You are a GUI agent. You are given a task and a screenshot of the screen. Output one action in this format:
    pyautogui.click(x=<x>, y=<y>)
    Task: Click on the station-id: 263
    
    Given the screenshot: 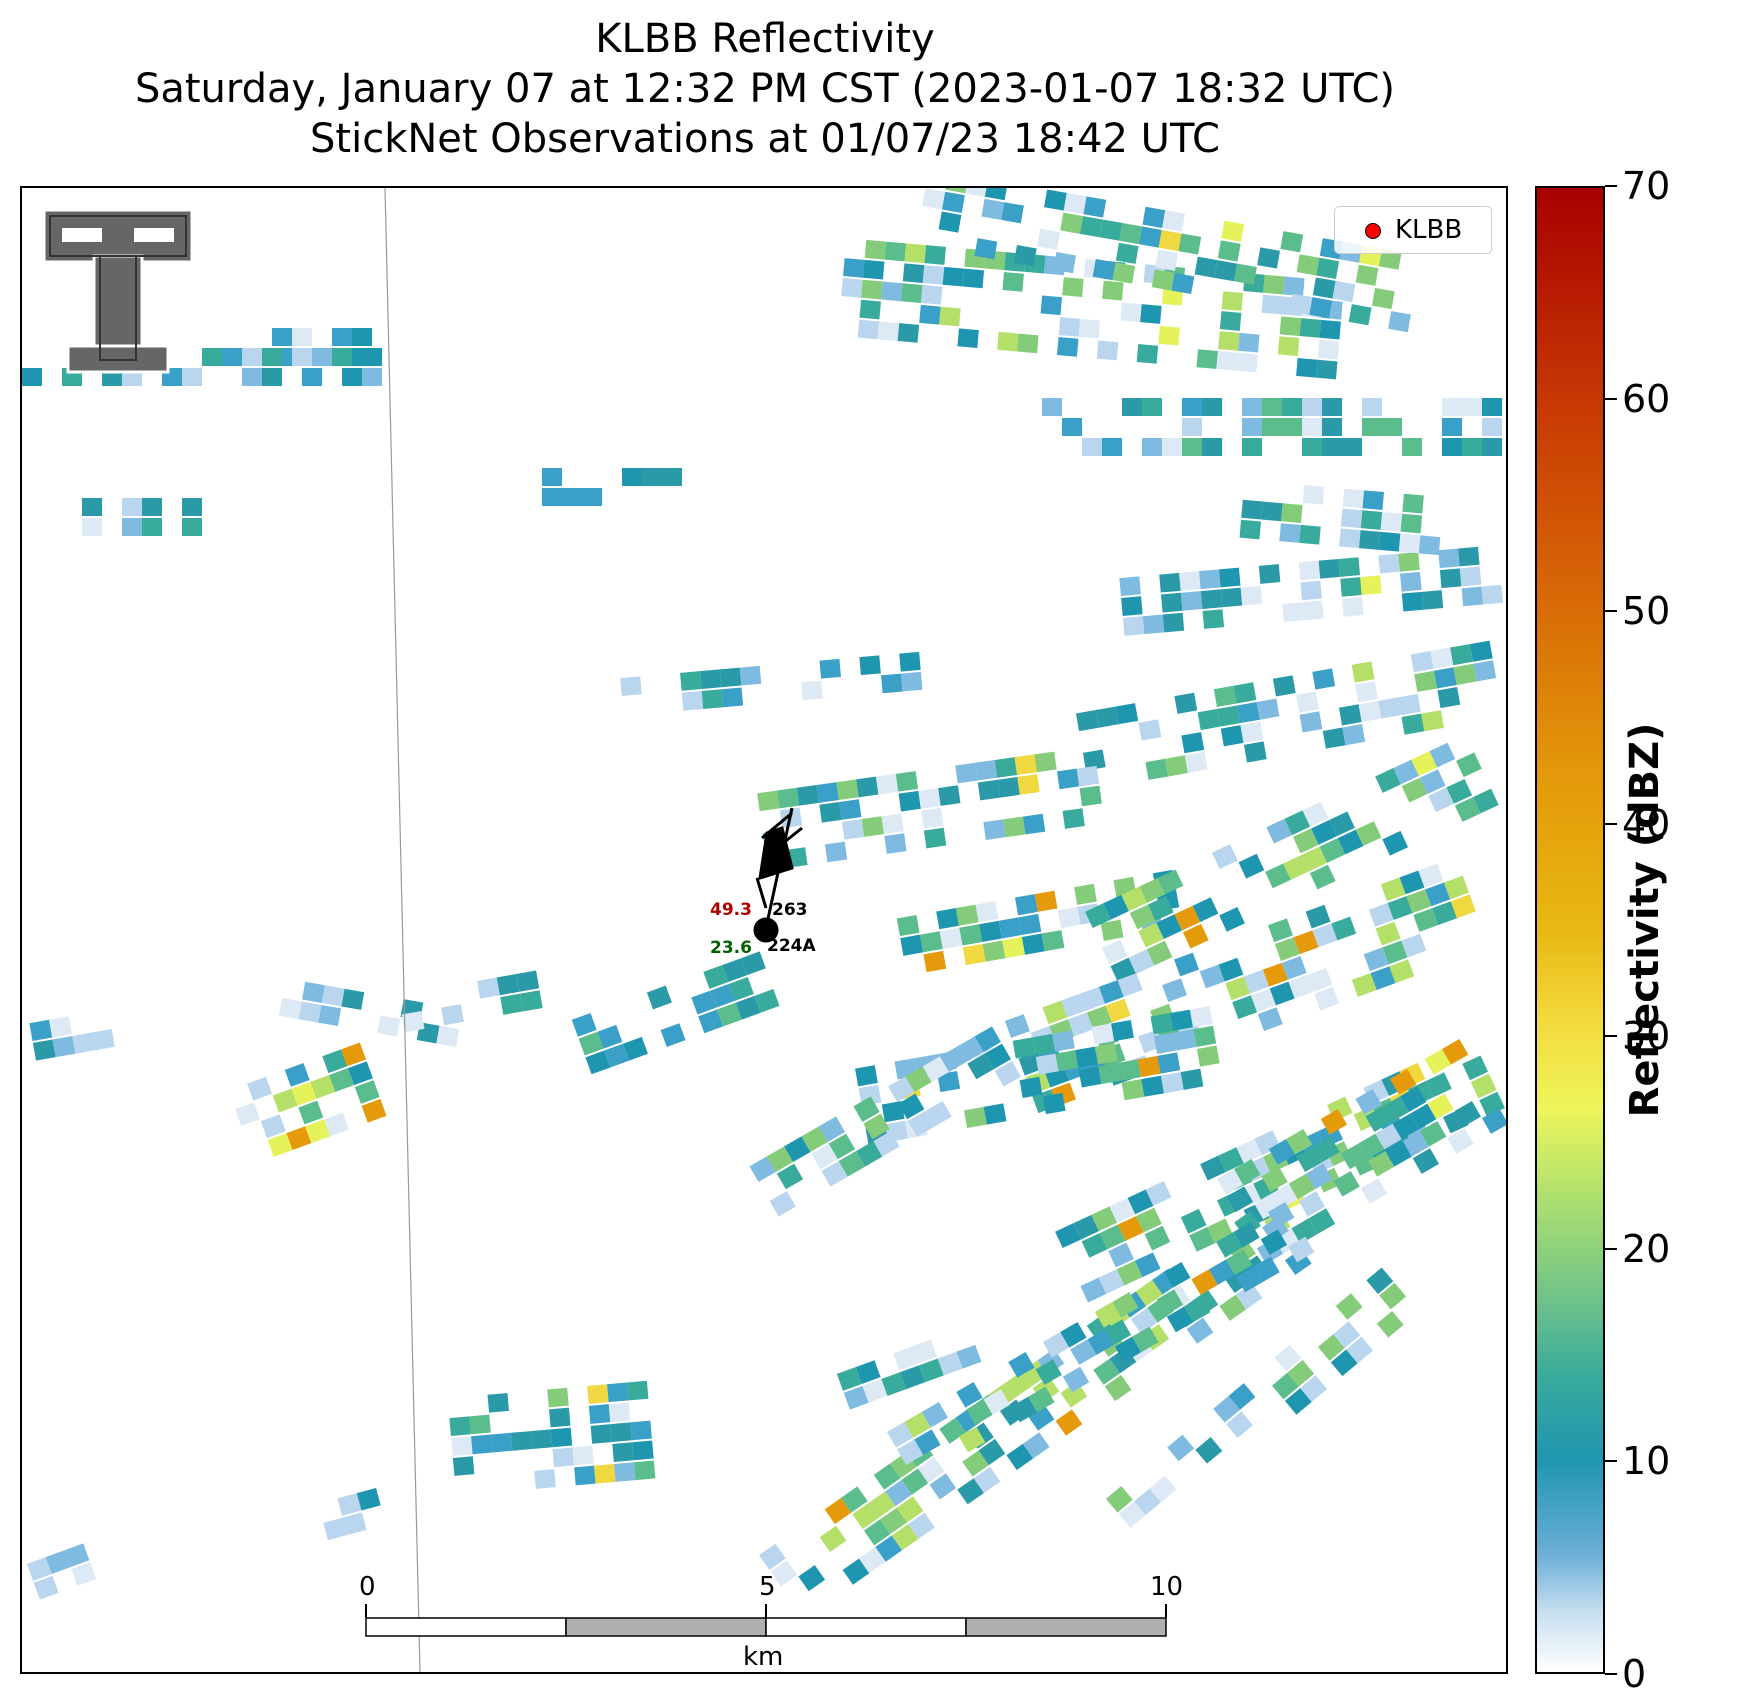 What is the action you would take?
    pyautogui.click(x=790, y=910)
    